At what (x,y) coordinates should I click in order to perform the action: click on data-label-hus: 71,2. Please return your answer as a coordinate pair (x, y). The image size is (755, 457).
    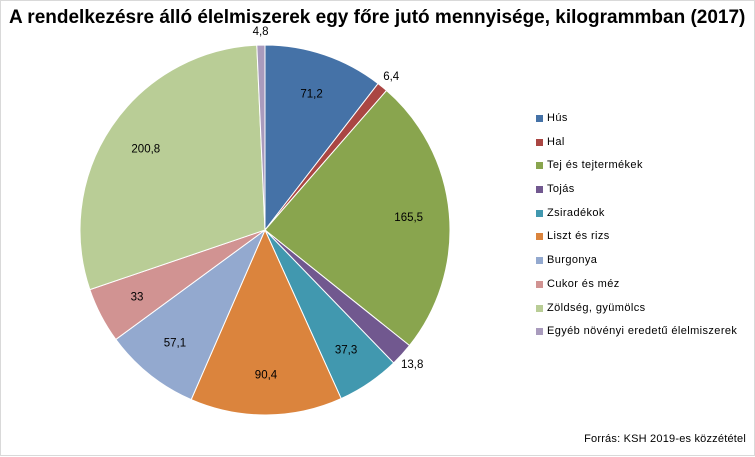
    Looking at the image, I should click on (311, 94).